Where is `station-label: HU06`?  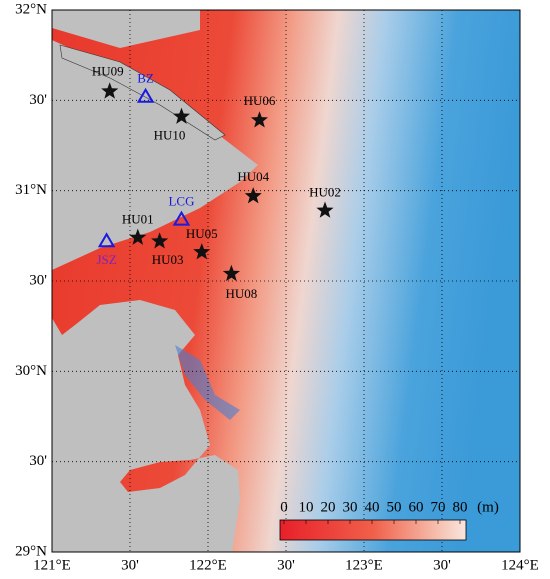 station-label: HU06 is located at coordinates (260, 100).